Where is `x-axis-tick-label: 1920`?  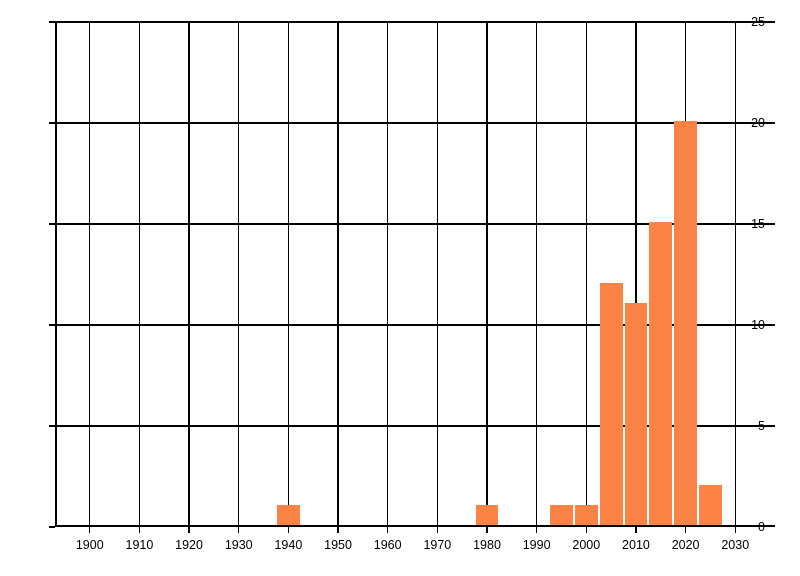
x-axis-tick-label: 1920 is located at coordinates (189, 545).